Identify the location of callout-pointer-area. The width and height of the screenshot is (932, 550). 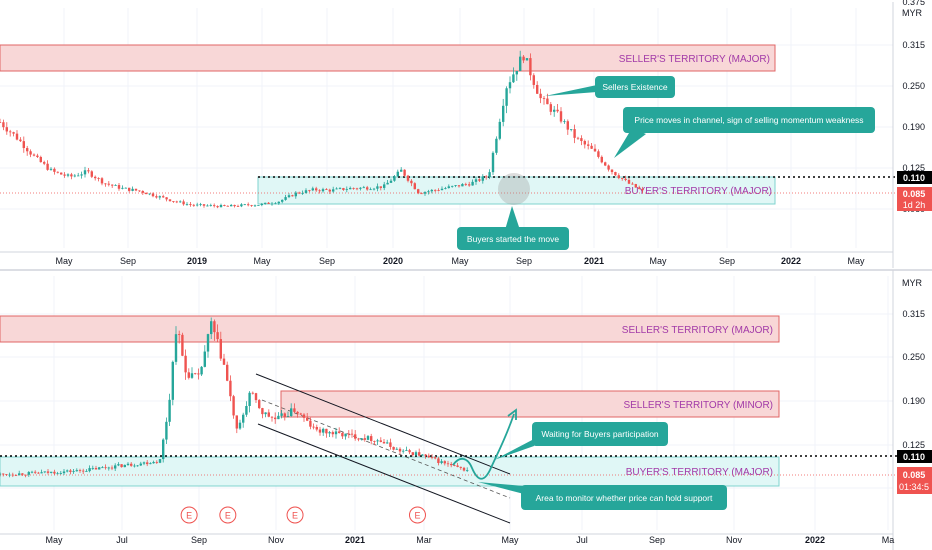
(501, 488).